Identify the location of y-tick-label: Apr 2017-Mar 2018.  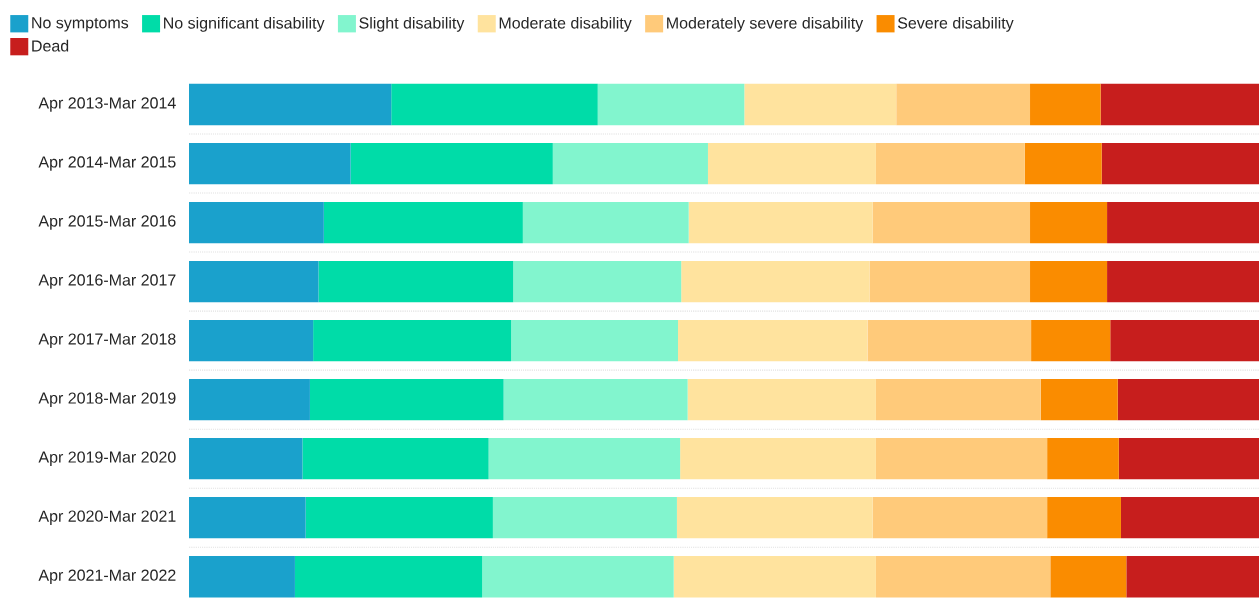
(107, 340).